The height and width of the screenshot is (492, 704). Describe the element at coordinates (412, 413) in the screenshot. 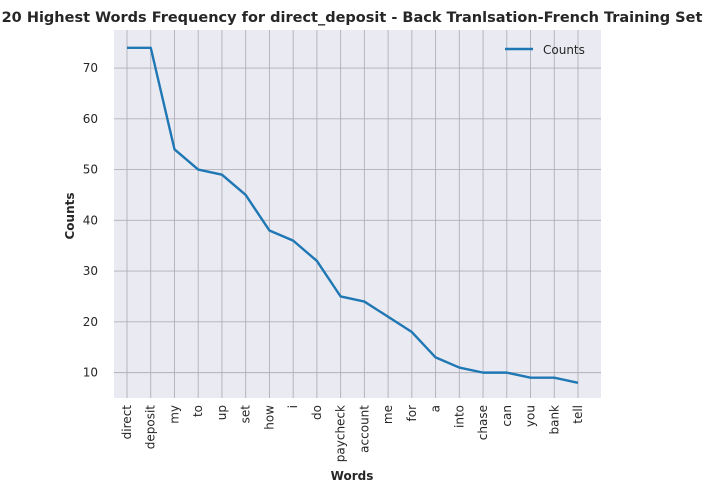

I see `x-tick-label-for: for` at that location.